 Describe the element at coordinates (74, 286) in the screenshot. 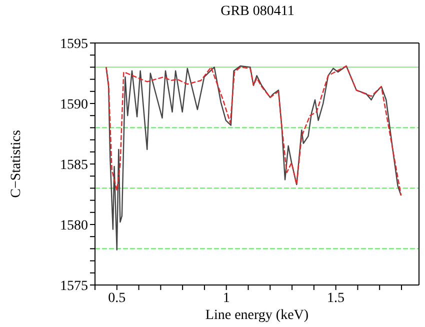

I see `y-tick-label: 1575` at that location.